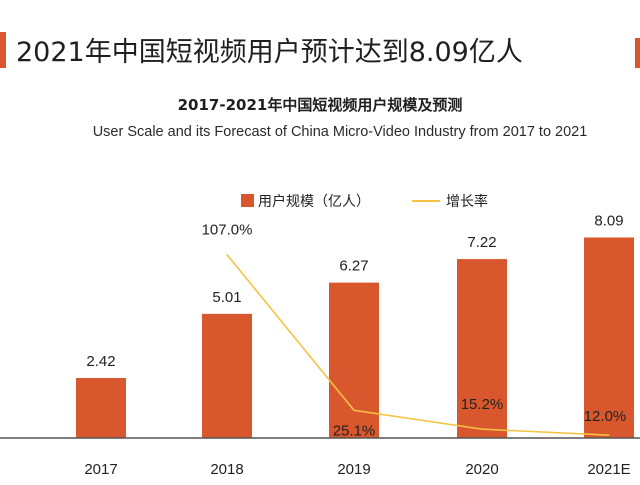 The height and width of the screenshot is (485, 640). I want to click on growth-rate-label-2020: 15.2%, so click(482, 404).